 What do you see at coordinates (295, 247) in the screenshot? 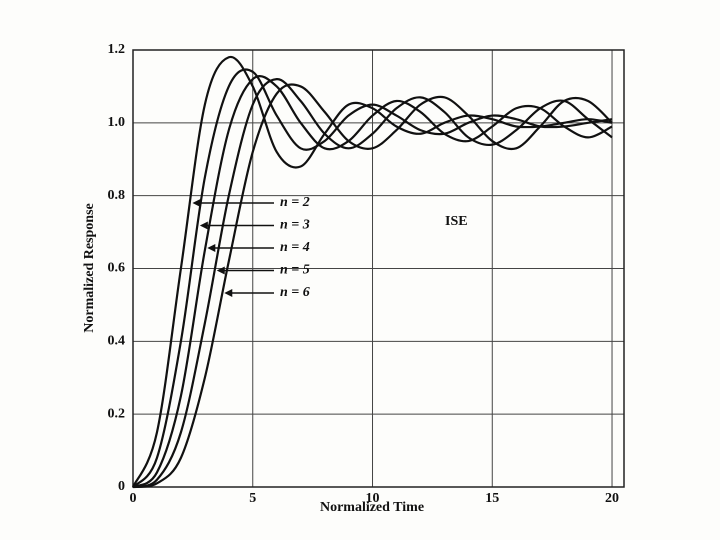
I see `series-label: n = 4` at bounding box center [295, 247].